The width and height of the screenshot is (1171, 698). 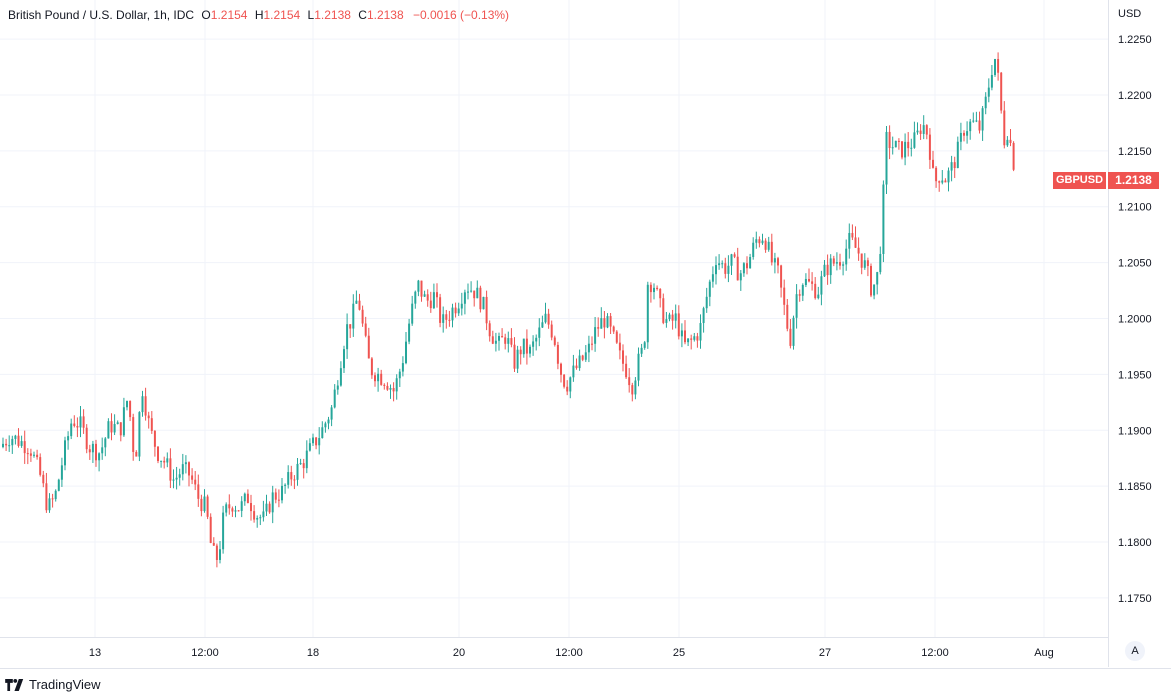 What do you see at coordinates (461, 15) in the screenshot?
I see `change-value: −0.0016 (−0.13%)` at bounding box center [461, 15].